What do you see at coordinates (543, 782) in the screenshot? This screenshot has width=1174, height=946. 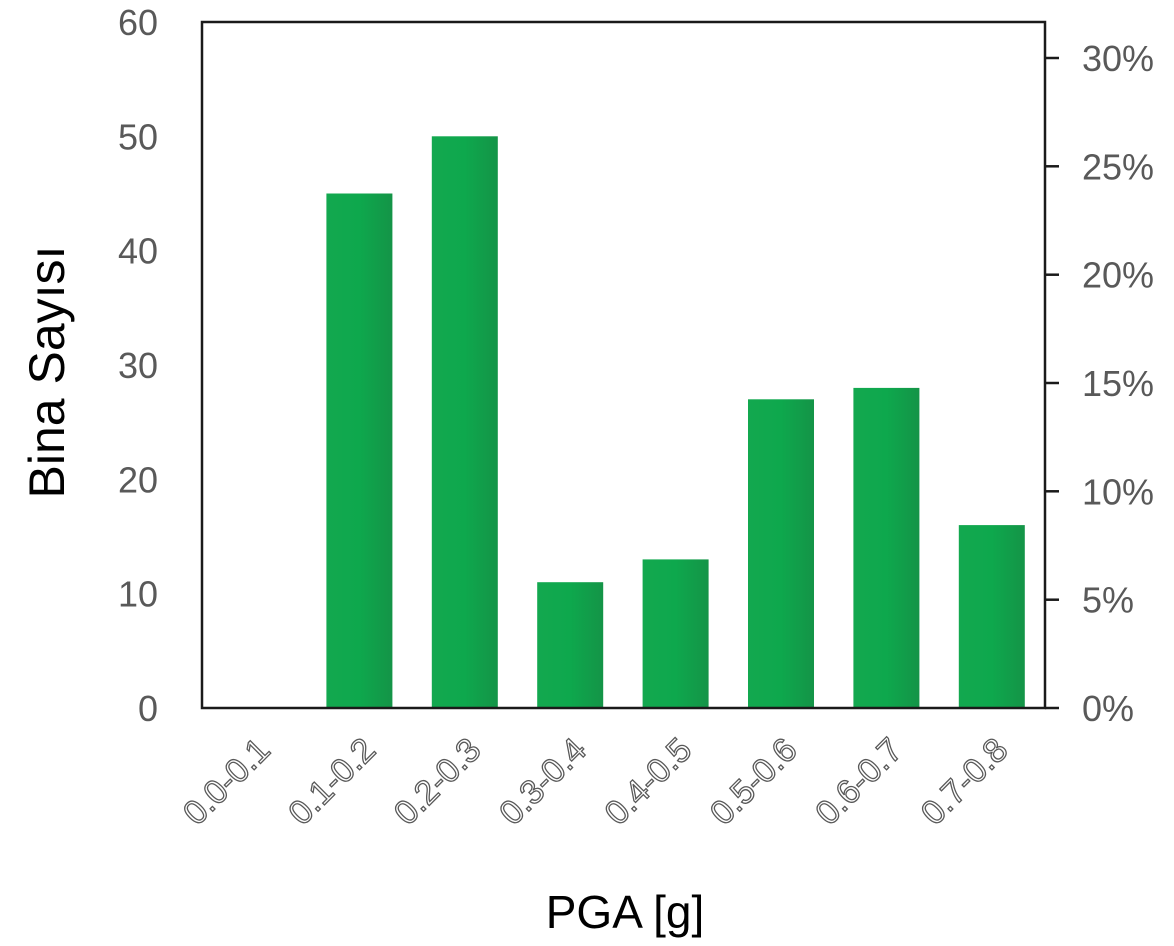 I see `x-tick-label: 0.3-0.4` at bounding box center [543, 782].